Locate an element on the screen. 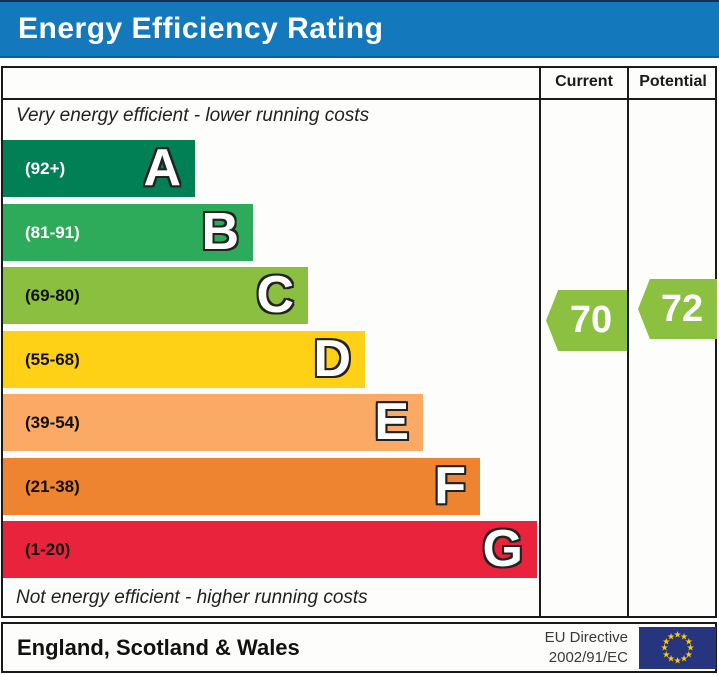  column-divider-potential is located at coordinates (628, 342).